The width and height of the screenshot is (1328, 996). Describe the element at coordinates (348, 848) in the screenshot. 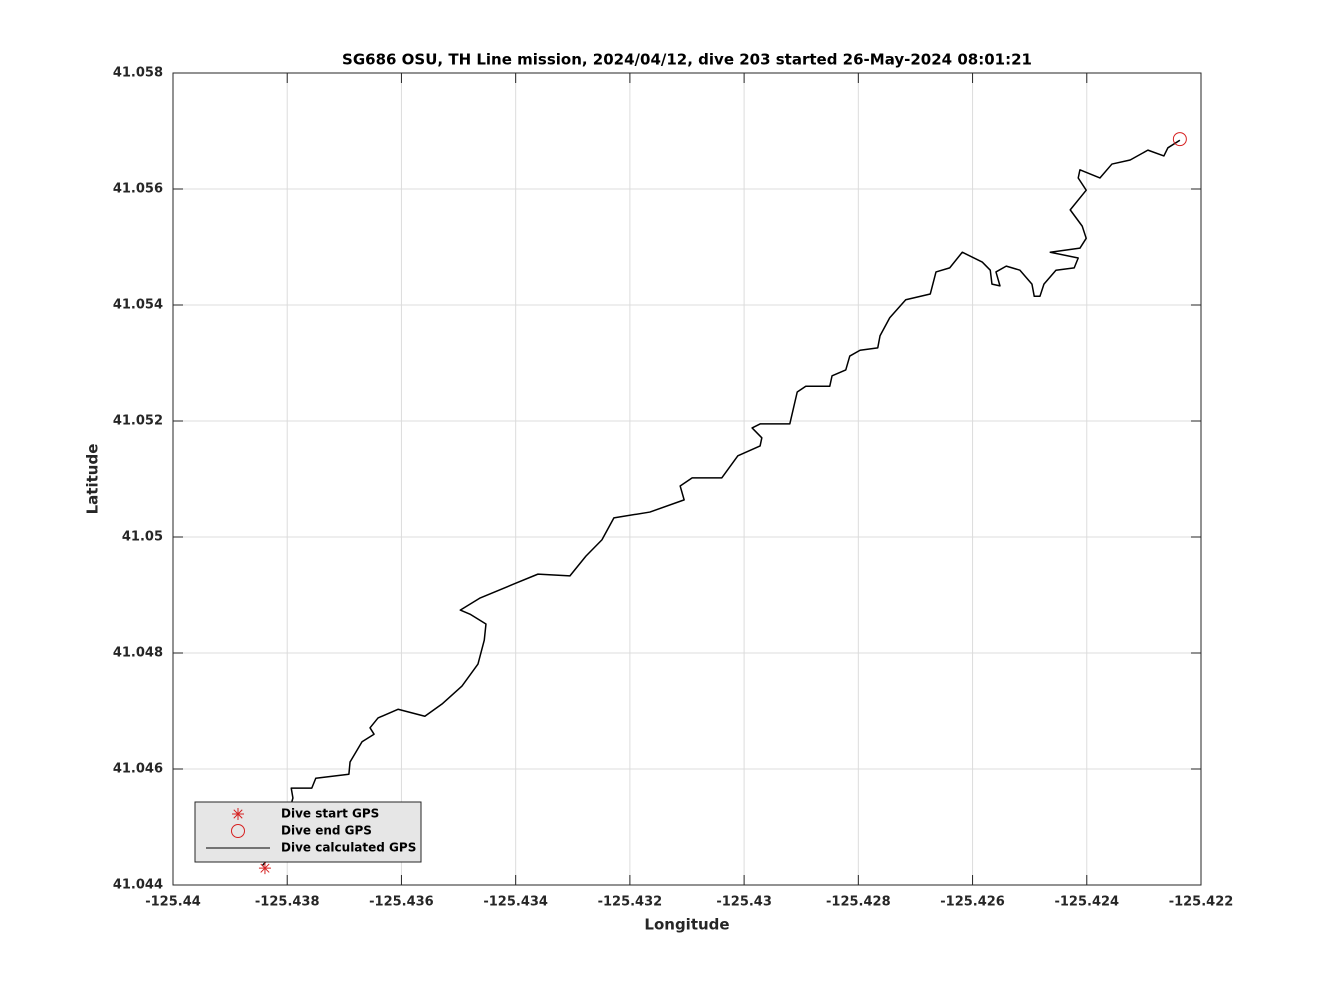

I see `legend-label: Dive calculated GPS` at that location.